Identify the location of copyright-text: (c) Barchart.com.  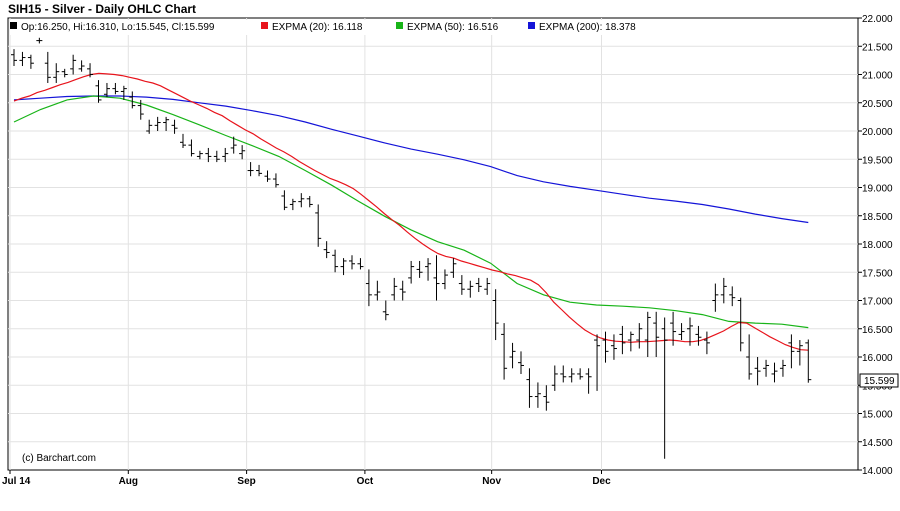
(59, 458).